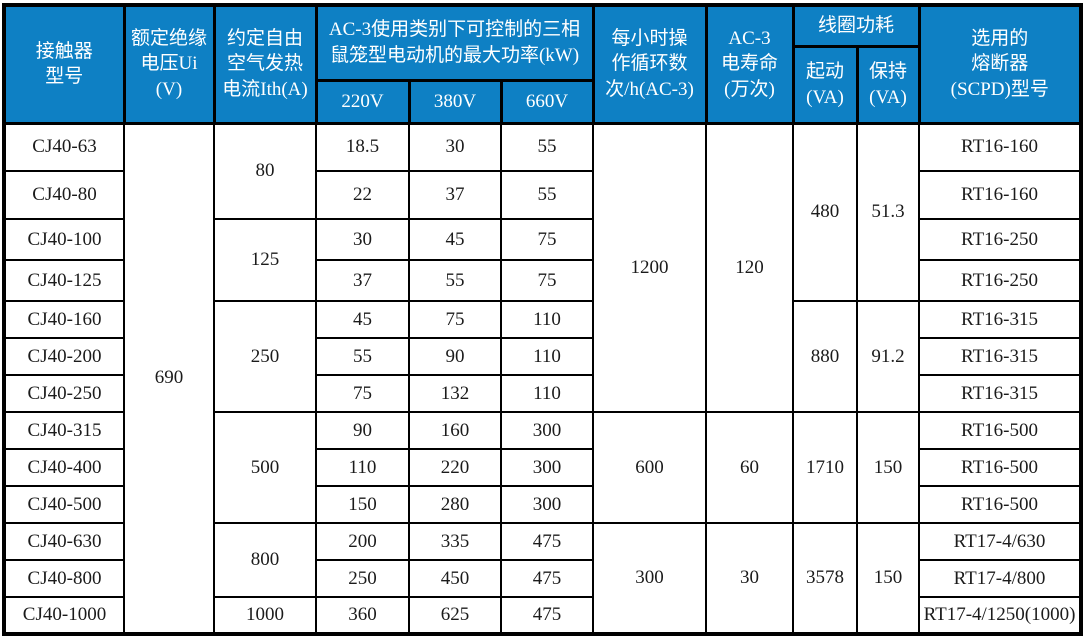 This screenshot has width=1085, height=636. I want to click on header-fuse-model: 选用的 熔断器 (SCPD)型号, so click(1000, 64).